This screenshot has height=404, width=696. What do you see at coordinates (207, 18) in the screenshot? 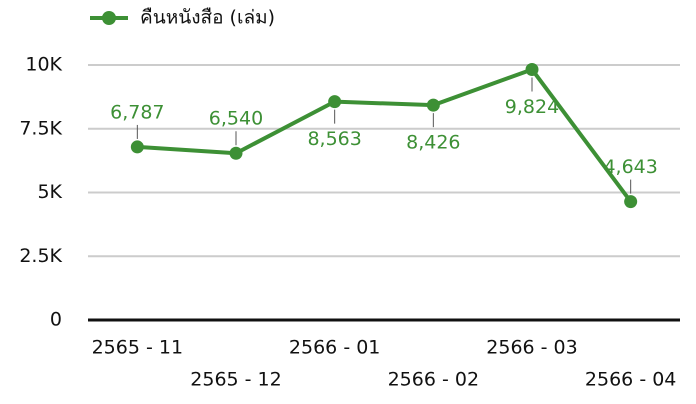
I see `legend-label: คืนหนังสือ (เล่ม)` at bounding box center [207, 18].